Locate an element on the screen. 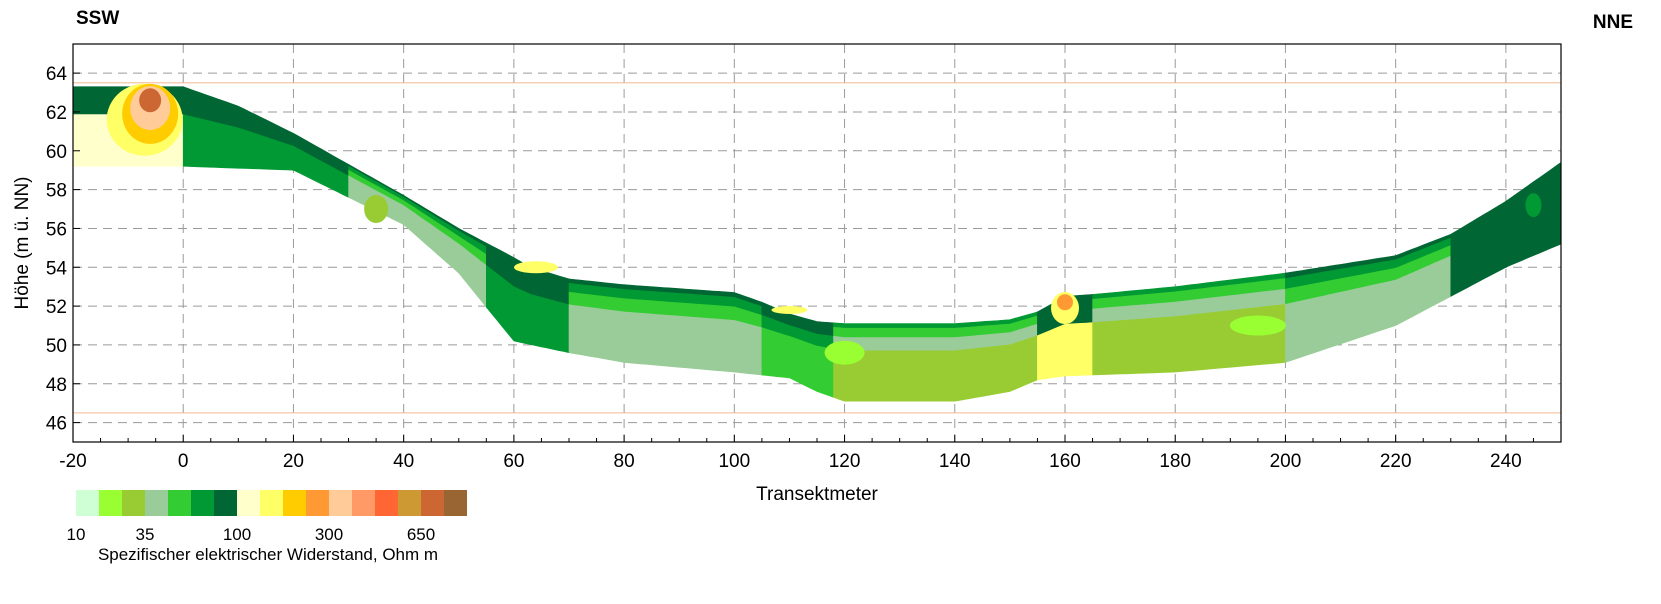 The height and width of the screenshot is (604, 1661). y-tick-label: 56 is located at coordinates (56, 229).